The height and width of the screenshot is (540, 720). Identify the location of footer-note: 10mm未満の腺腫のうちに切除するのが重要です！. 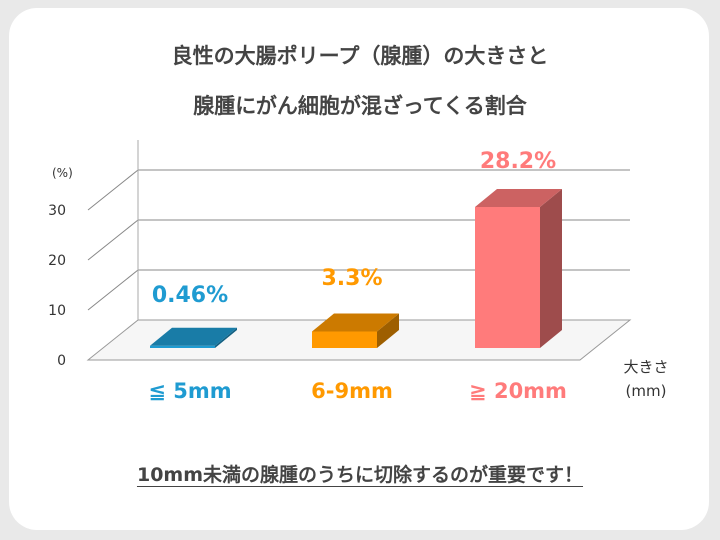
(360, 473).